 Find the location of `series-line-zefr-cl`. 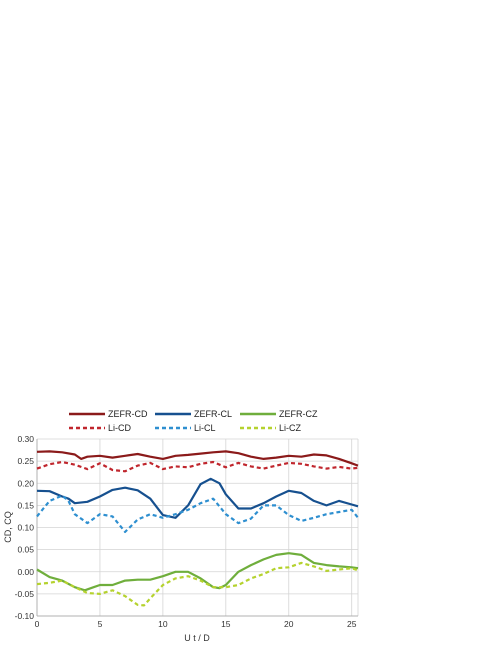

series-line-zefr-cl is located at coordinates (197, 498).